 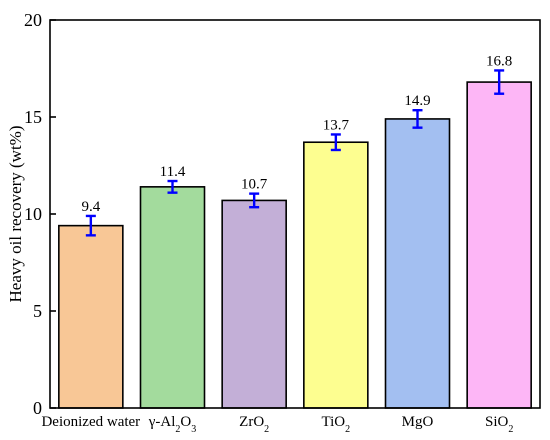 I want to click on y-tick-label-3: 15, so click(x=33, y=117).